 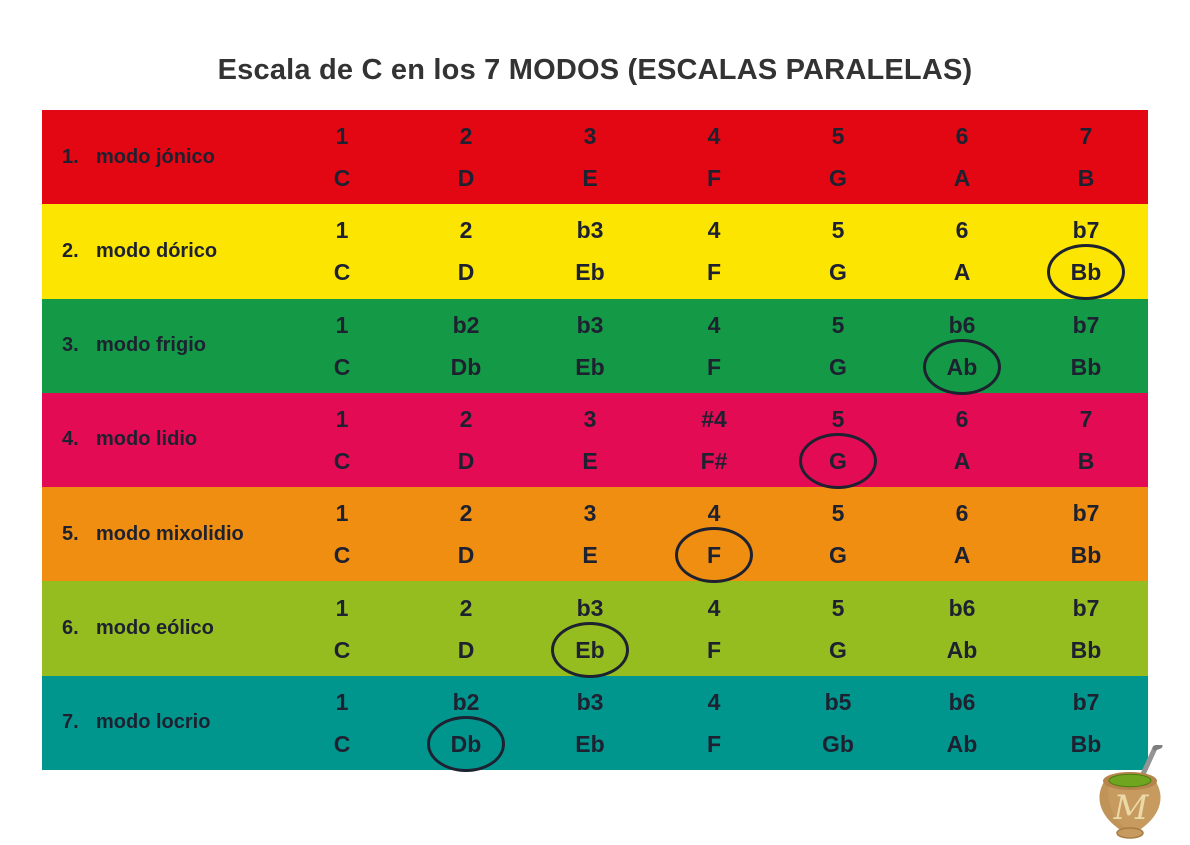 What do you see at coordinates (590, 367) in the screenshot?
I see `note-name: Eb` at bounding box center [590, 367].